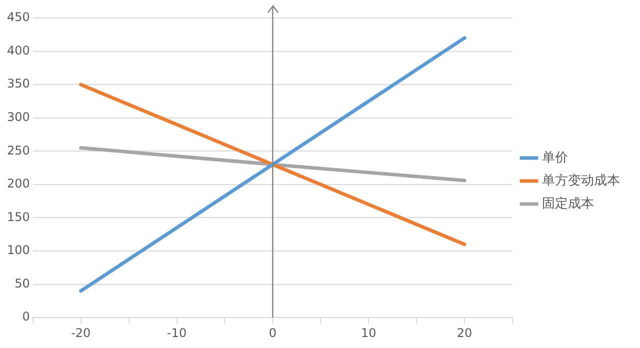  I want to click on x-tick-label: -20, so click(81, 333).